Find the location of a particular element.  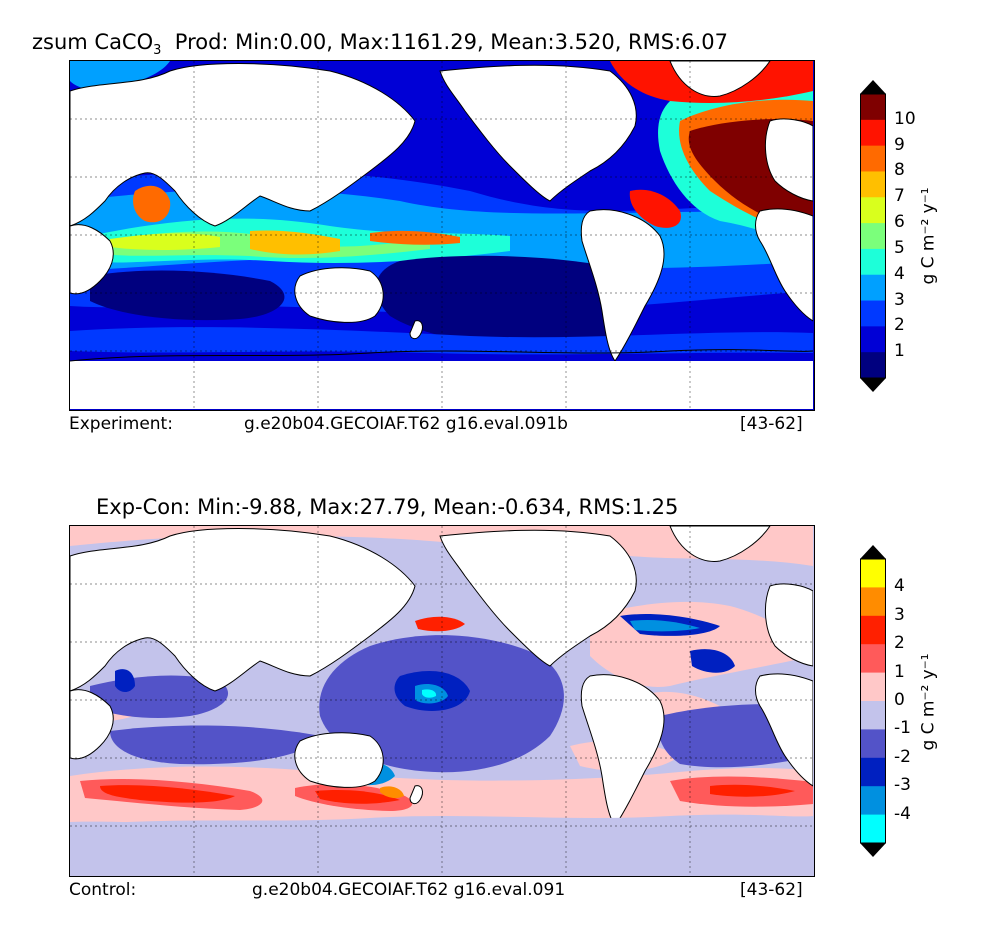

colorbar-tick-label: 7 is located at coordinates (899, 196).